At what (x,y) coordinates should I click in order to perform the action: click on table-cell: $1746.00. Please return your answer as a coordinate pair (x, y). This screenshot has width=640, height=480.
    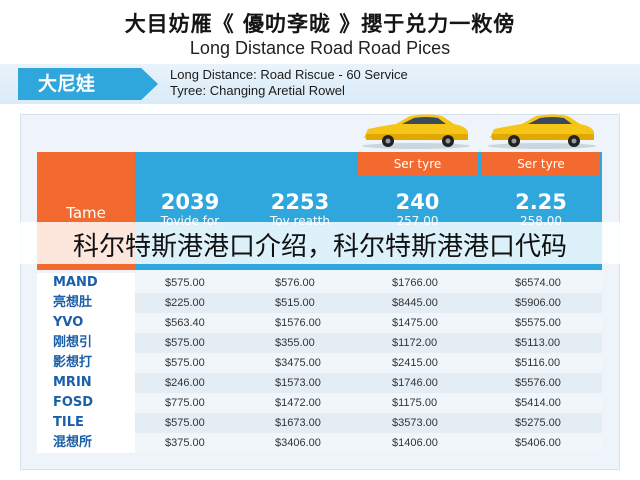
    Looking at the image, I should click on (415, 383).